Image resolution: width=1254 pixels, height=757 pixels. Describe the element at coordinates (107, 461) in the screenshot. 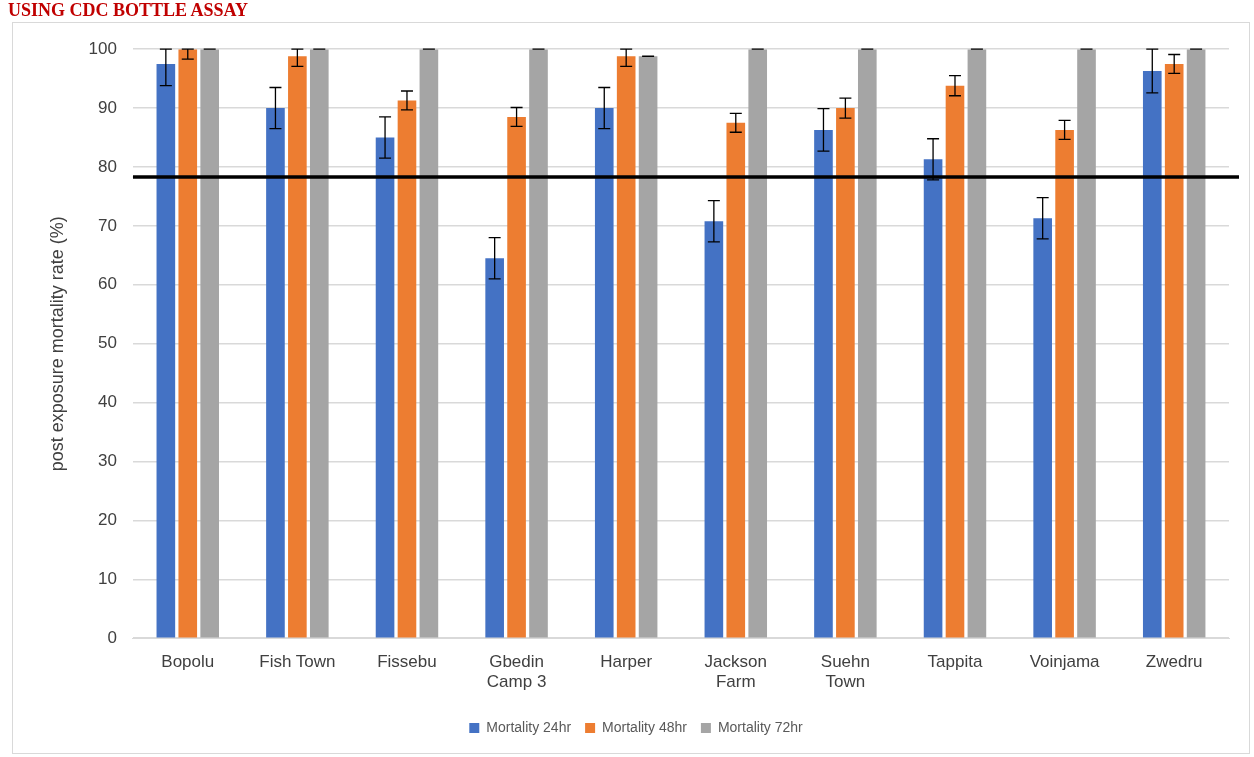

I see `y-tick-label: 30` at that location.